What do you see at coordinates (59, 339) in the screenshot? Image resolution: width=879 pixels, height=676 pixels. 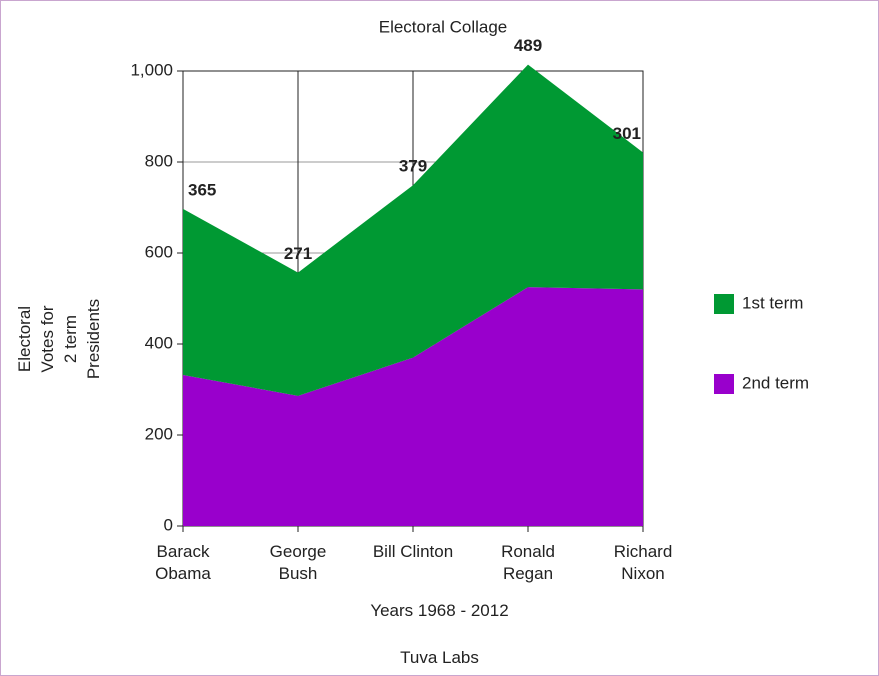 I see `y-axis-label: Electoral Votes for 2 term Presidents` at bounding box center [59, 339].